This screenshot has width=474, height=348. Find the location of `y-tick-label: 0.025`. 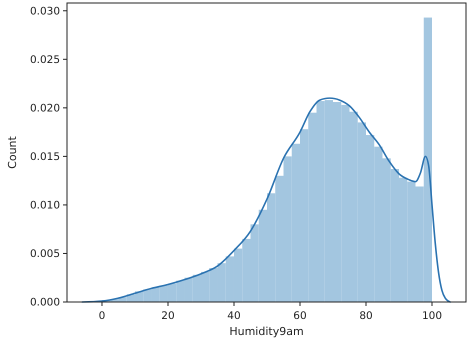

y-tick-label: 0.025 is located at coordinates (45, 60).